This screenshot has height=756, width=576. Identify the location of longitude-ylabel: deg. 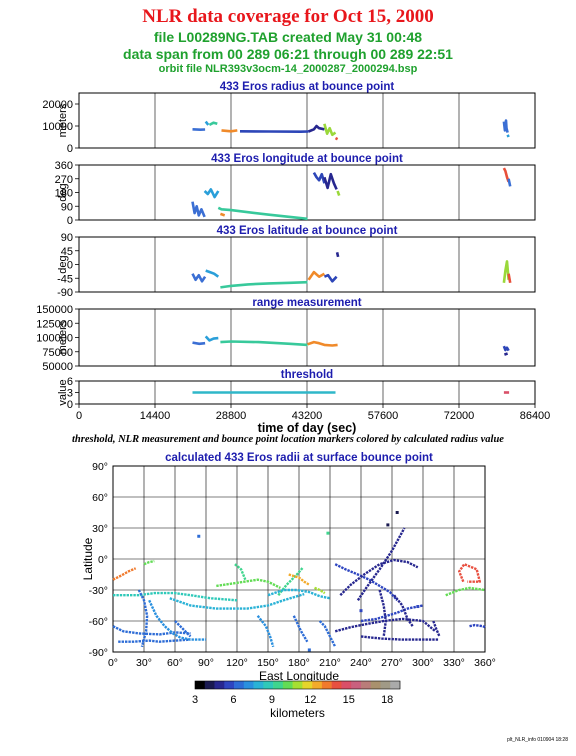
(63, 192).